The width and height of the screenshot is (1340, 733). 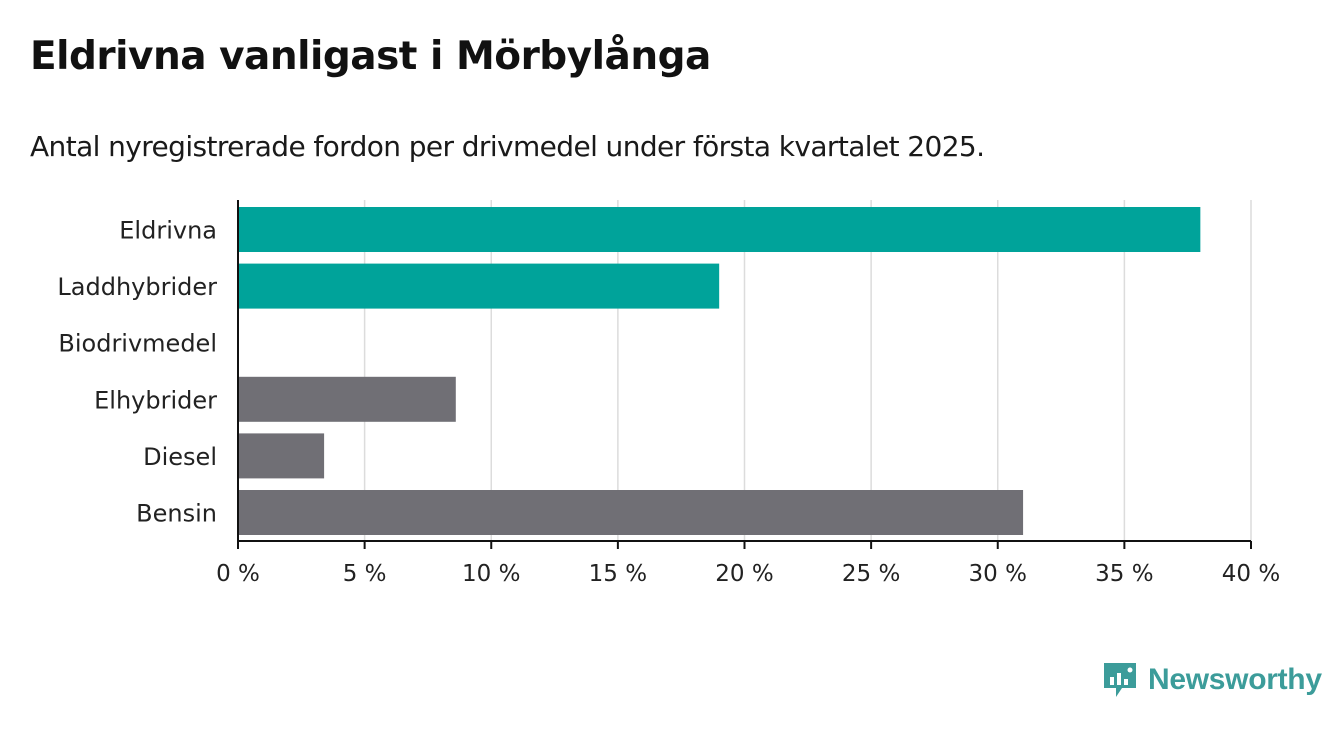 I want to click on category-label: Elhybrider, so click(x=155, y=400).